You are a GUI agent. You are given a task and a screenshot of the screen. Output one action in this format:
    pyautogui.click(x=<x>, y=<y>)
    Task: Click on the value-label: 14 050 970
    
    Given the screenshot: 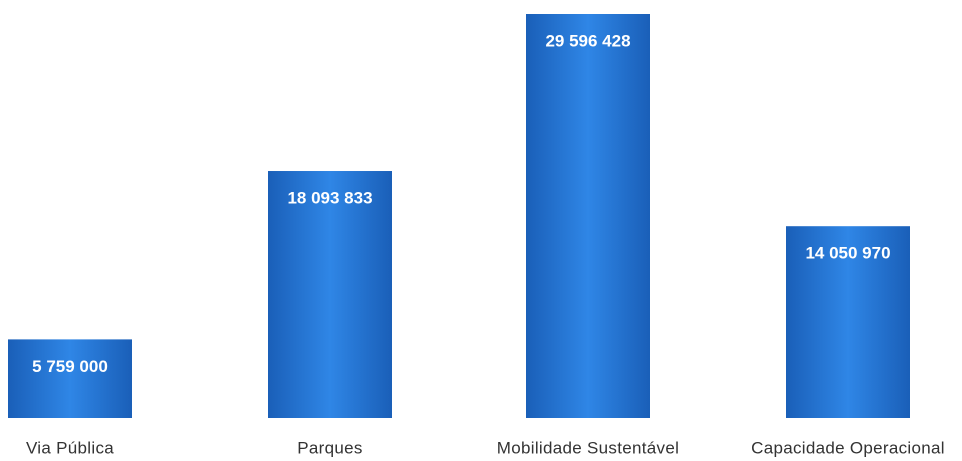 What is the action you would take?
    pyautogui.click(x=847, y=253)
    